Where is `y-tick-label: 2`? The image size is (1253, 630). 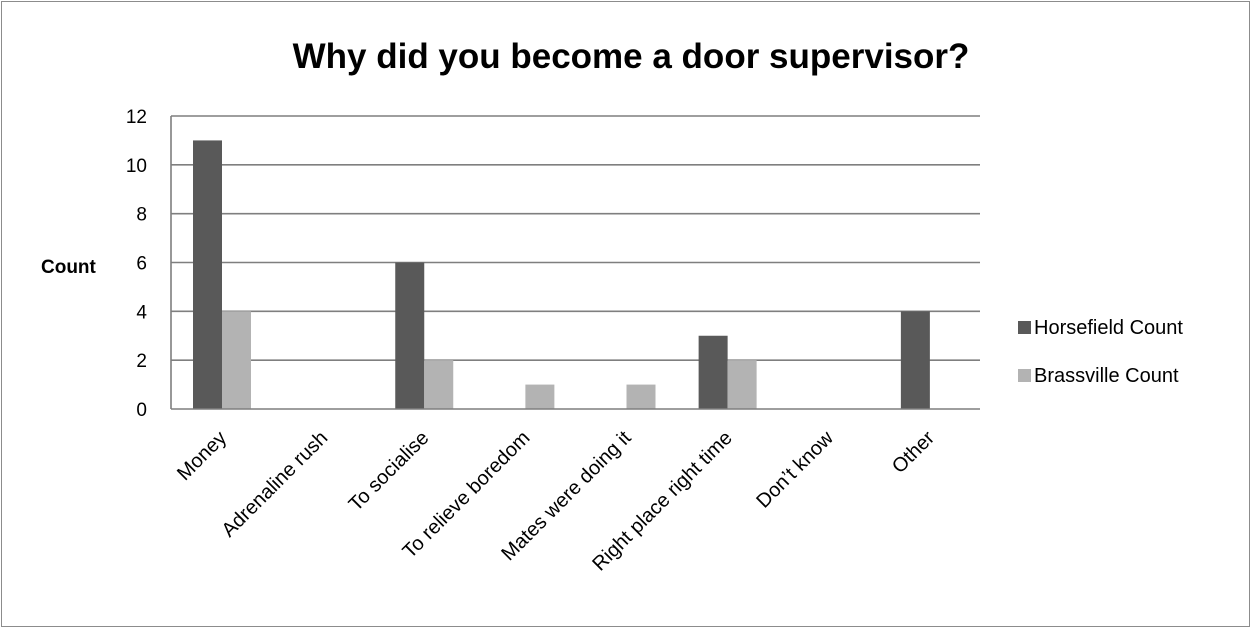 y-tick-label: 2 is located at coordinates (141, 361).